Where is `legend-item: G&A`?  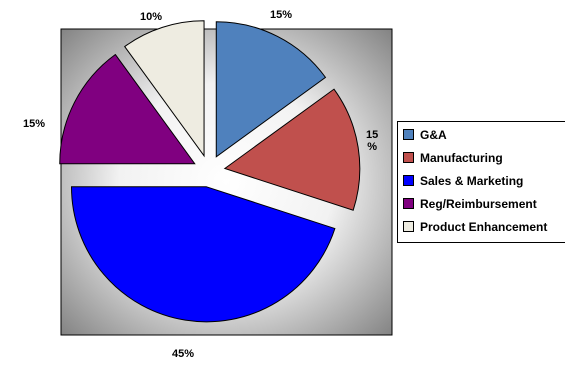 legend-item: G&A is located at coordinates (481, 134).